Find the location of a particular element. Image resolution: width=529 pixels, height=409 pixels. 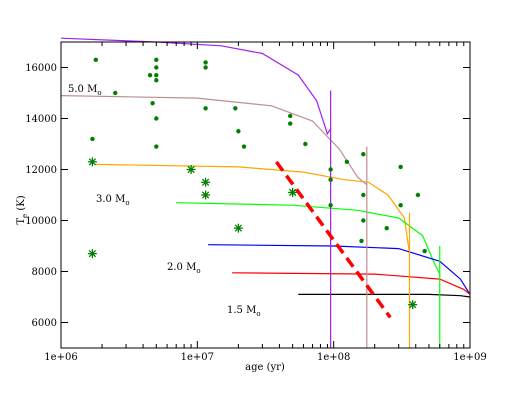

y-tick-label-0: 6000 is located at coordinates (44, 323).